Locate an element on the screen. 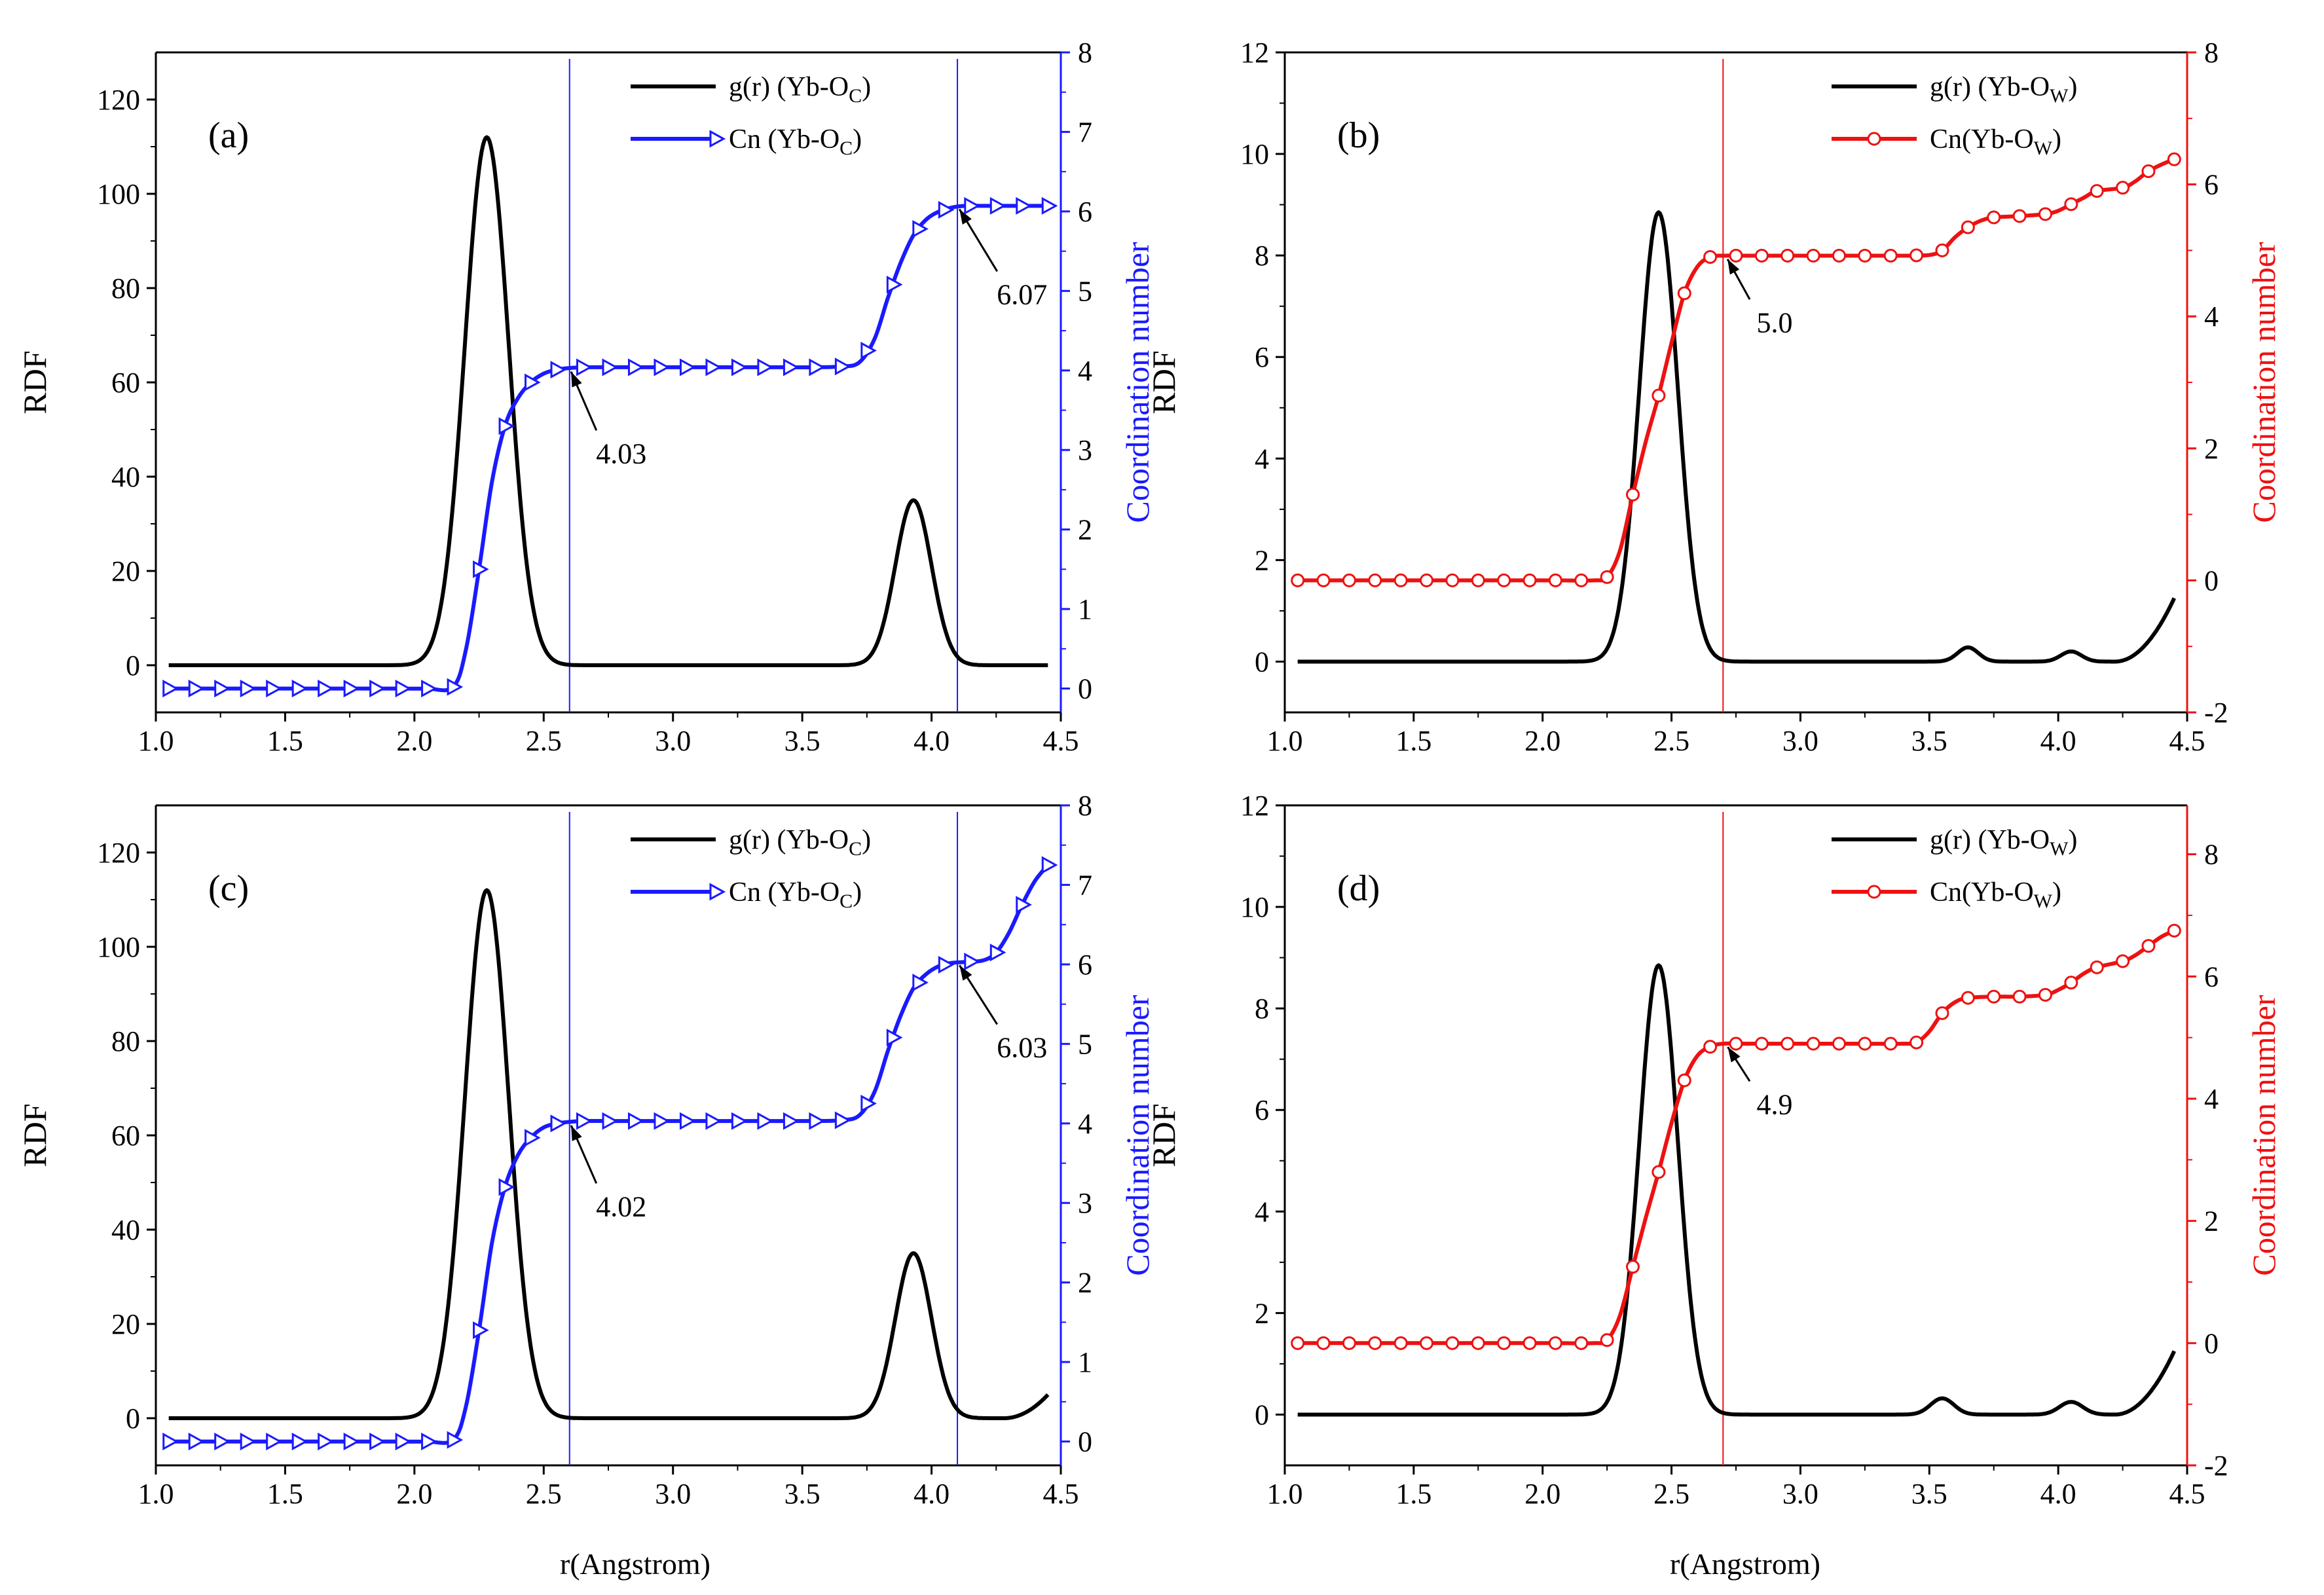  y-tick-label: 80 is located at coordinates (125, 1041).